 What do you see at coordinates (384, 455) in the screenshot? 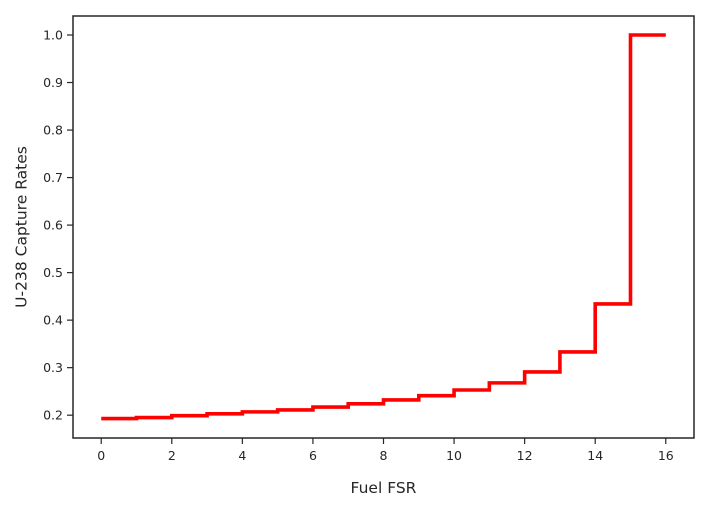
I see `x-tick-label: 8` at bounding box center [384, 455].